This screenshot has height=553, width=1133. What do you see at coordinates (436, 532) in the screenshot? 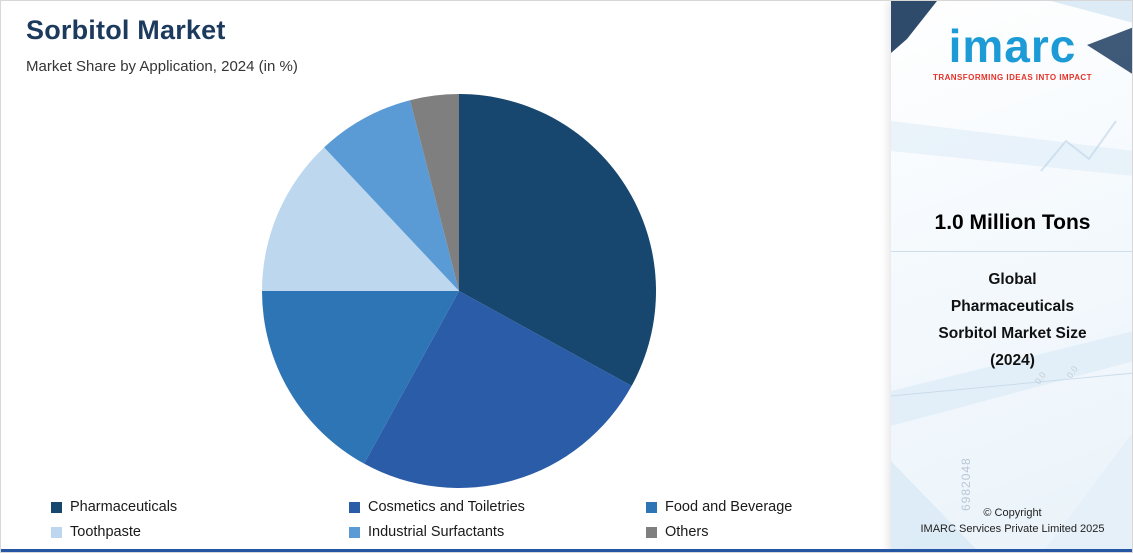
I see `legend-label: Industrial Surfactants` at bounding box center [436, 532].